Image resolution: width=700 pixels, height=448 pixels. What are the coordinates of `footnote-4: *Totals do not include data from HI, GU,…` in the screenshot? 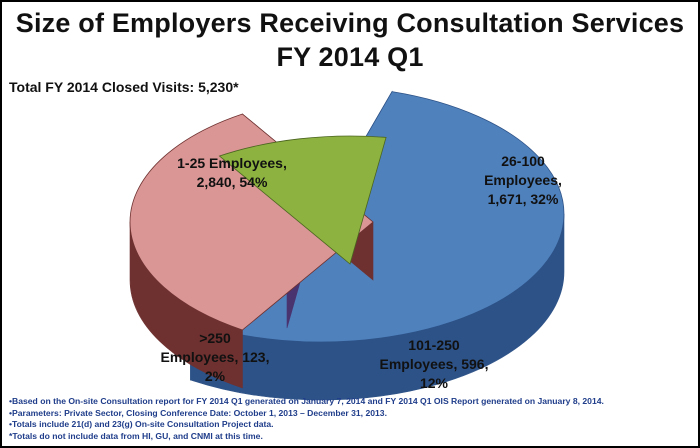 It's located at (136, 435).